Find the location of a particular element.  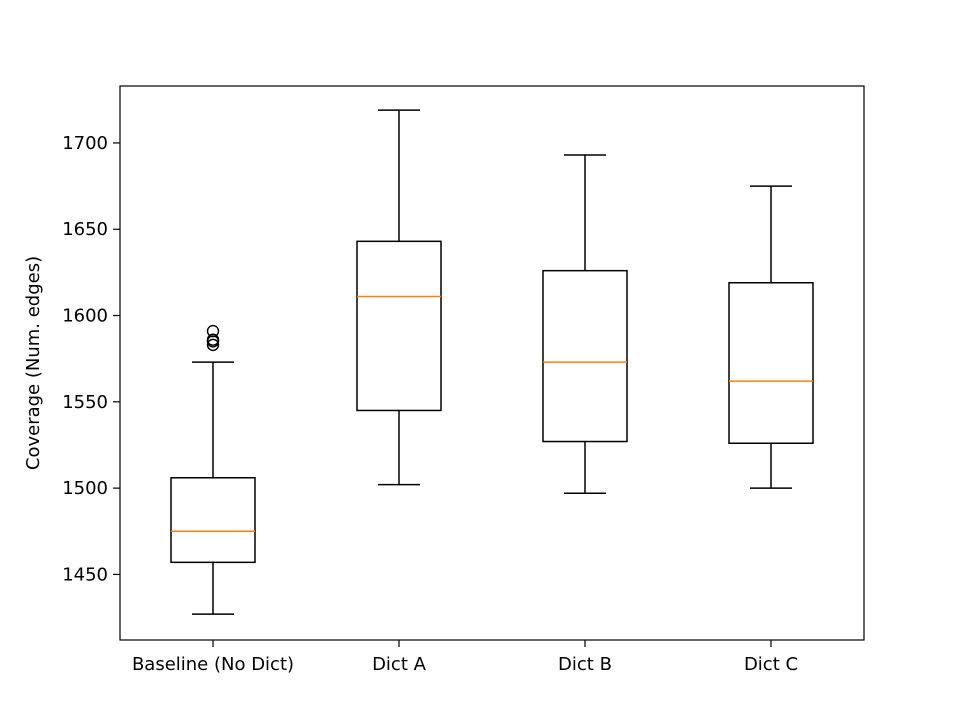

y-tick-label: 1600 is located at coordinates (85, 316).